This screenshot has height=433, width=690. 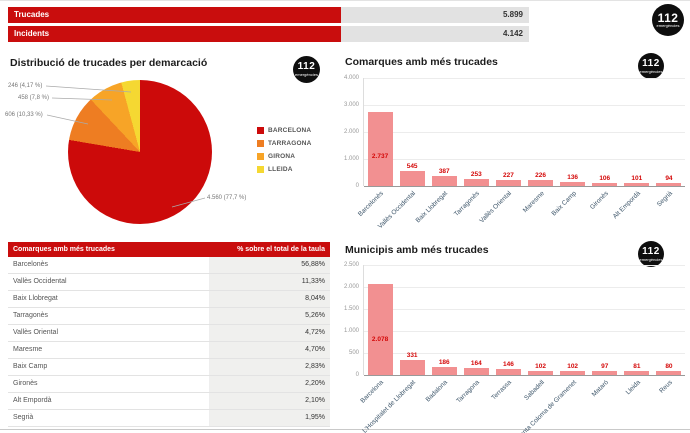 I want to click on legend-item-barcelona: BARCELONA, so click(x=284, y=130).